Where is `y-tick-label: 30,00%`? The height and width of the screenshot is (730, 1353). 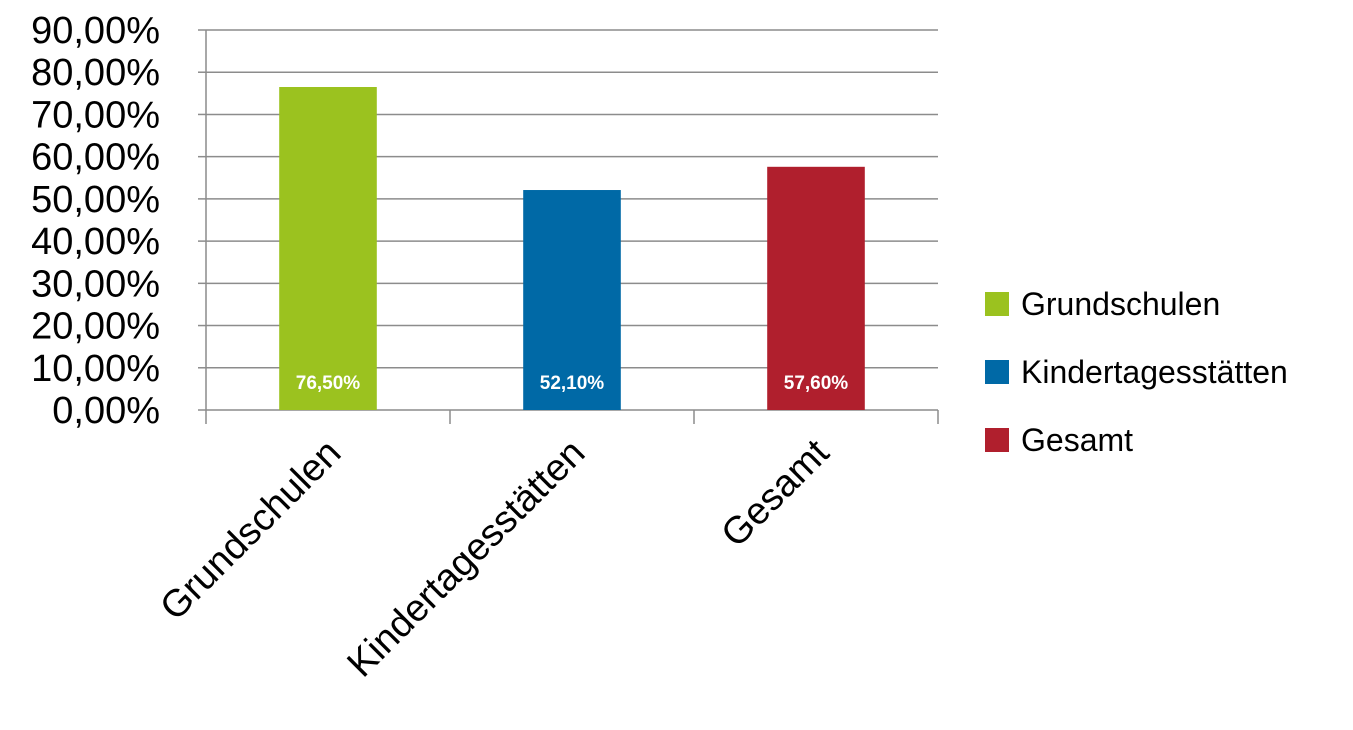
y-tick-label: 30,00% is located at coordinates (95, 284).